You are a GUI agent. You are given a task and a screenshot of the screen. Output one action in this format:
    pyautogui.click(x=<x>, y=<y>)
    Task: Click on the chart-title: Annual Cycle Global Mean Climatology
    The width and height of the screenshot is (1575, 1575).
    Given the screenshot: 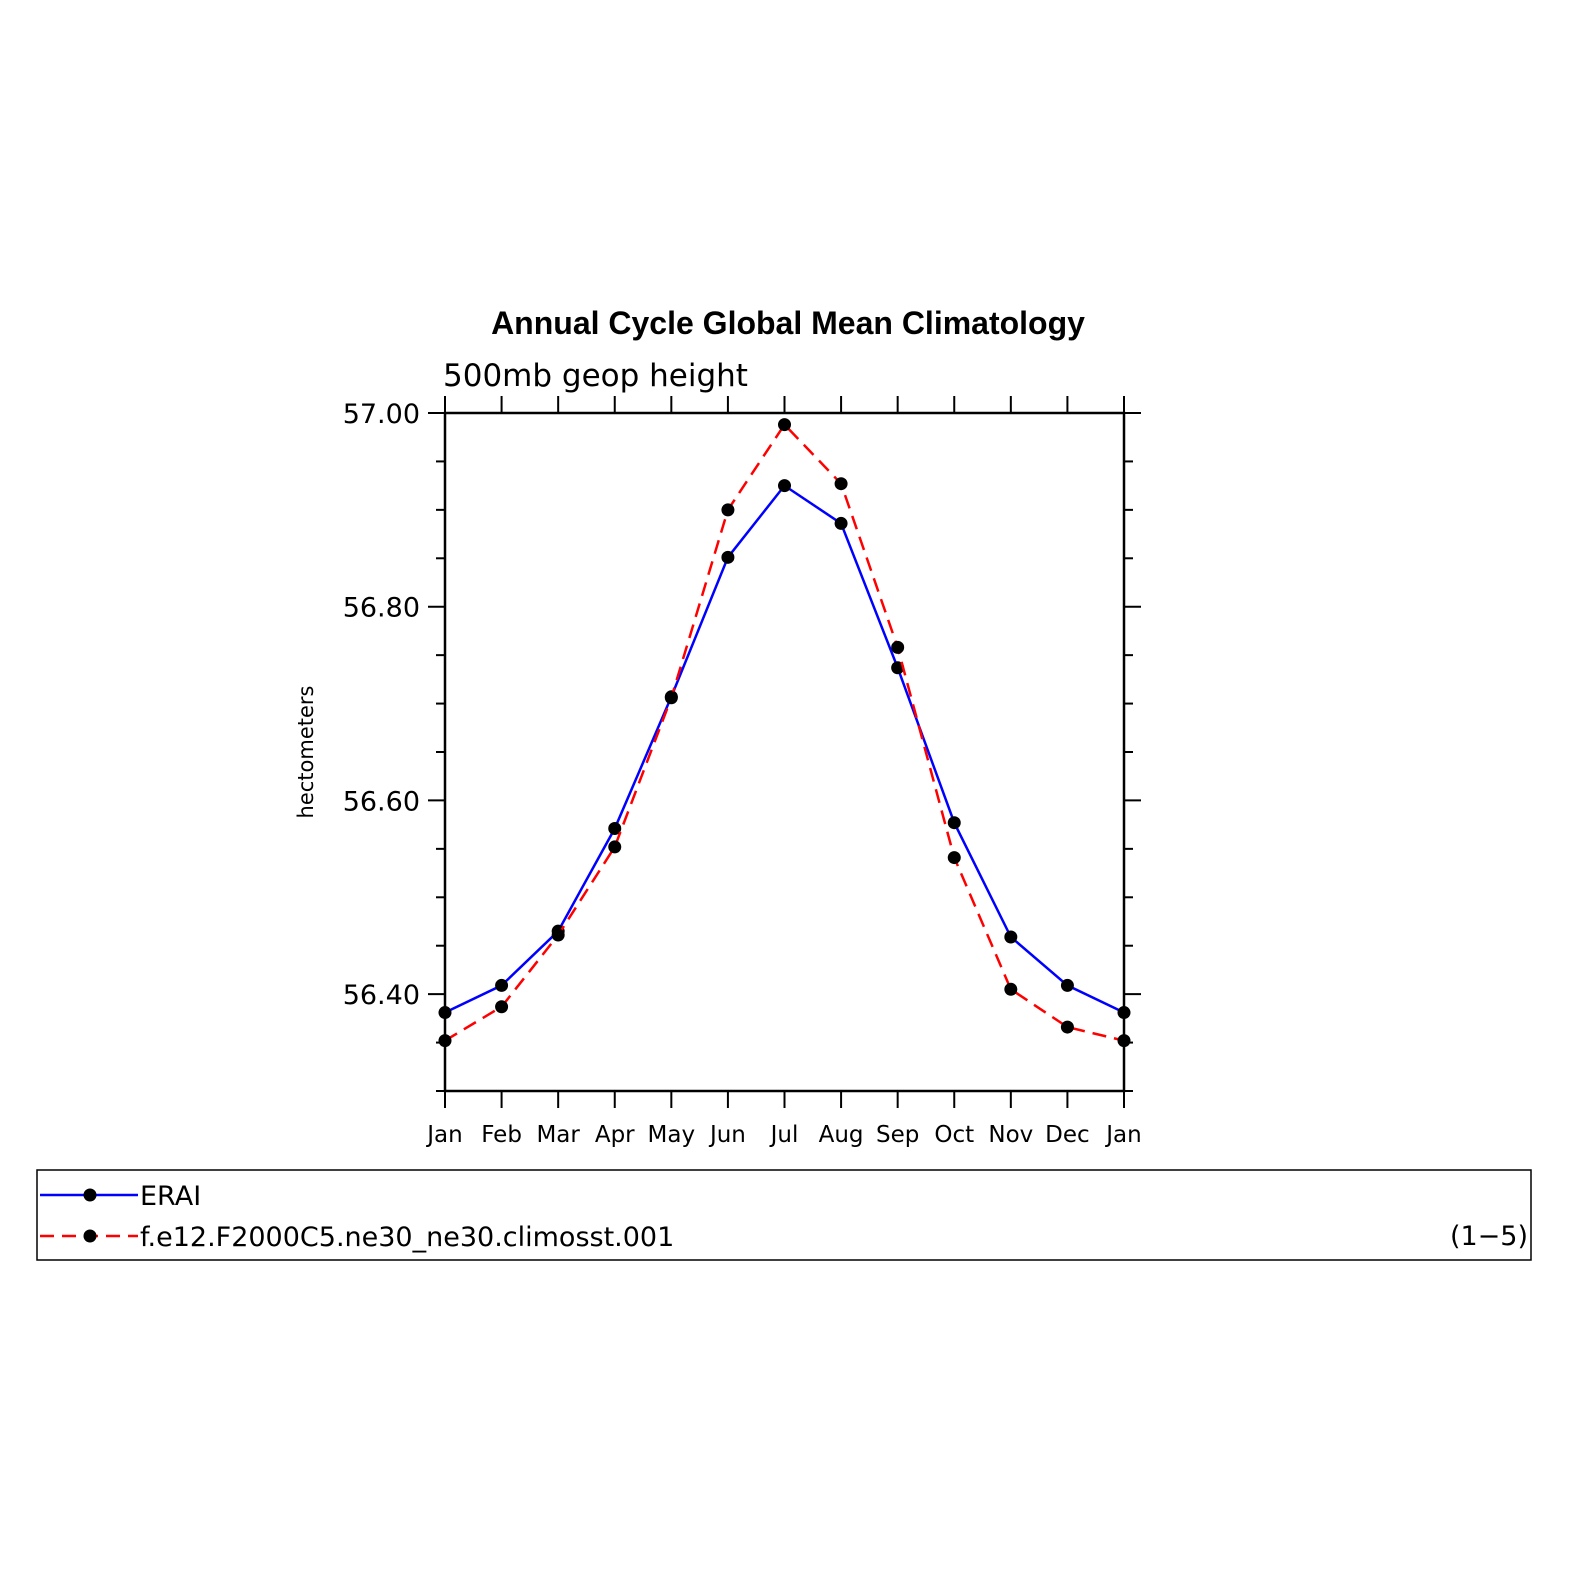 What is the action you would take?
    pyautogui.click(x=788, y=323)
    